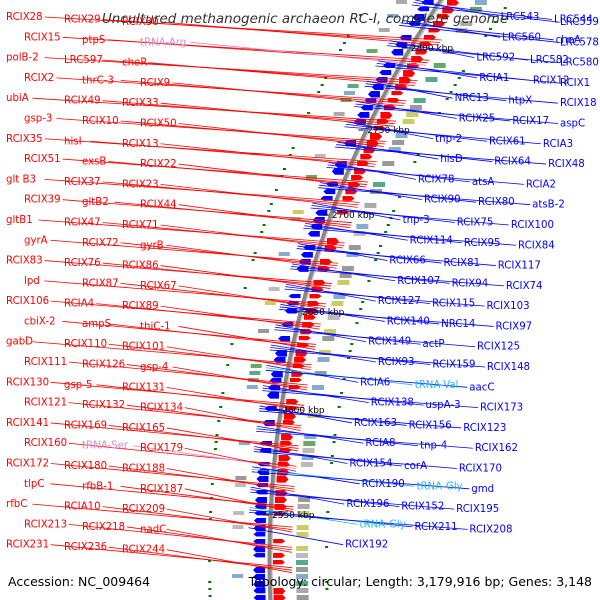 This screenshot has height=600, width=600. What do you see at coordinates (323, 313) in the screenshot?
I see `scale-tick-label: 2650 kbp` at bounding box center [323, 313].